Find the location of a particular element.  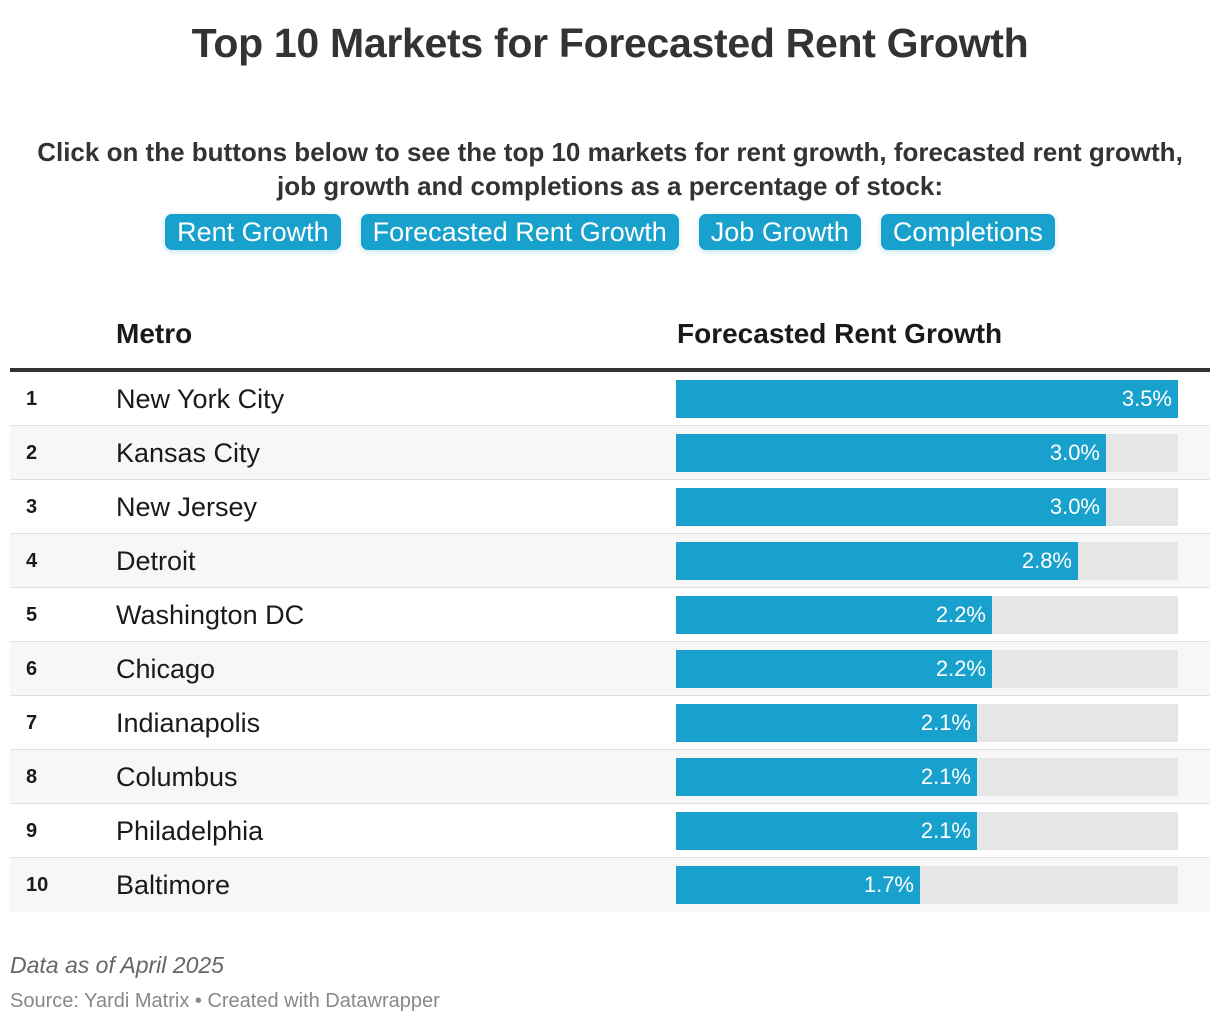

table-row: 3 New Jersey 3.0% is located at coordinates (610, 507).